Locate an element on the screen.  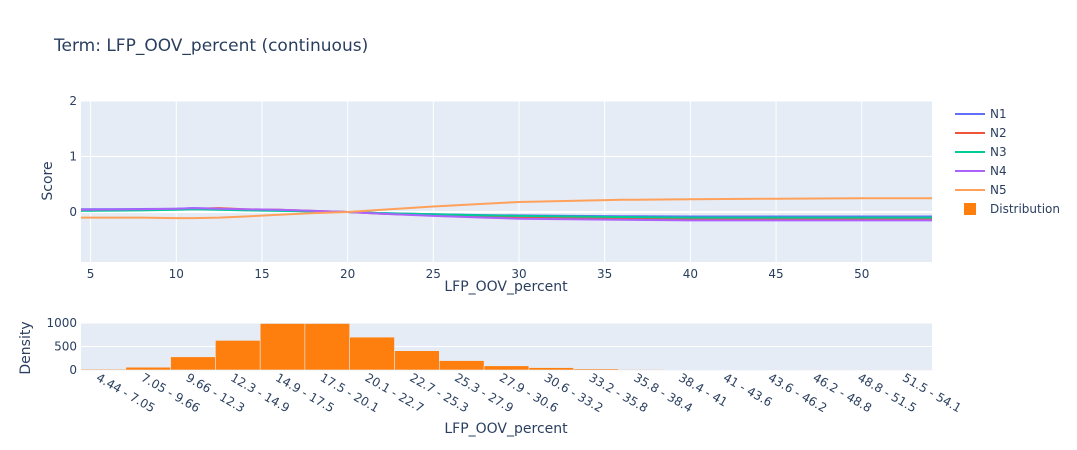
score-x-ticks: 5 10 15 20 25 30 35 40 45 50 is located at coordinates (478, 274).